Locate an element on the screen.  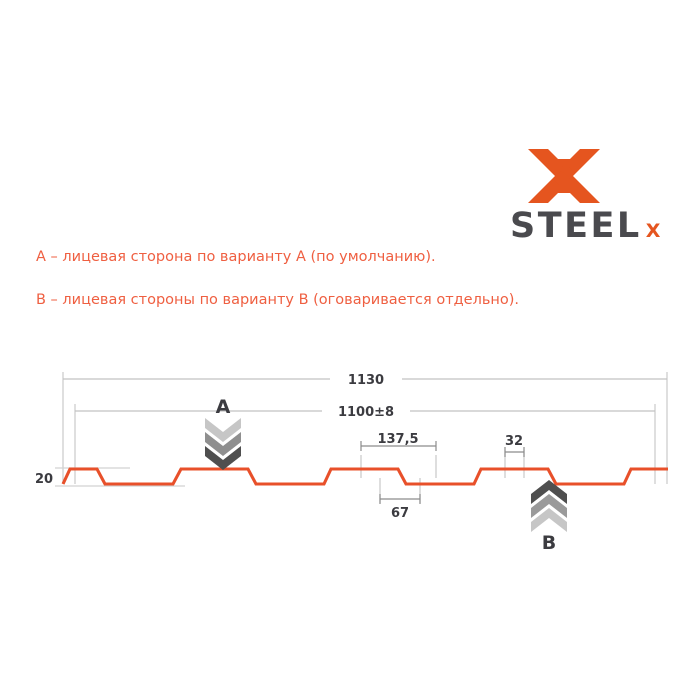
side-b-marker: B is located at coordinates (549, 517).